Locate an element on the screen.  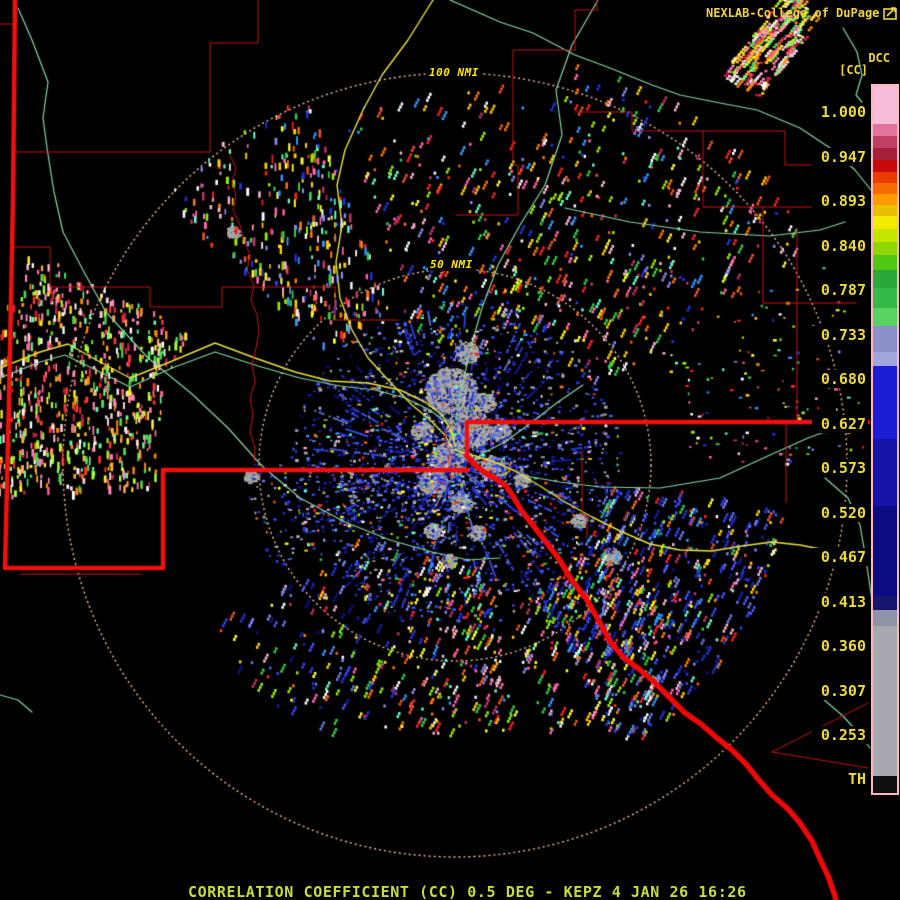
colorbar-label: 0.893 is located at coordinates (840, 201).